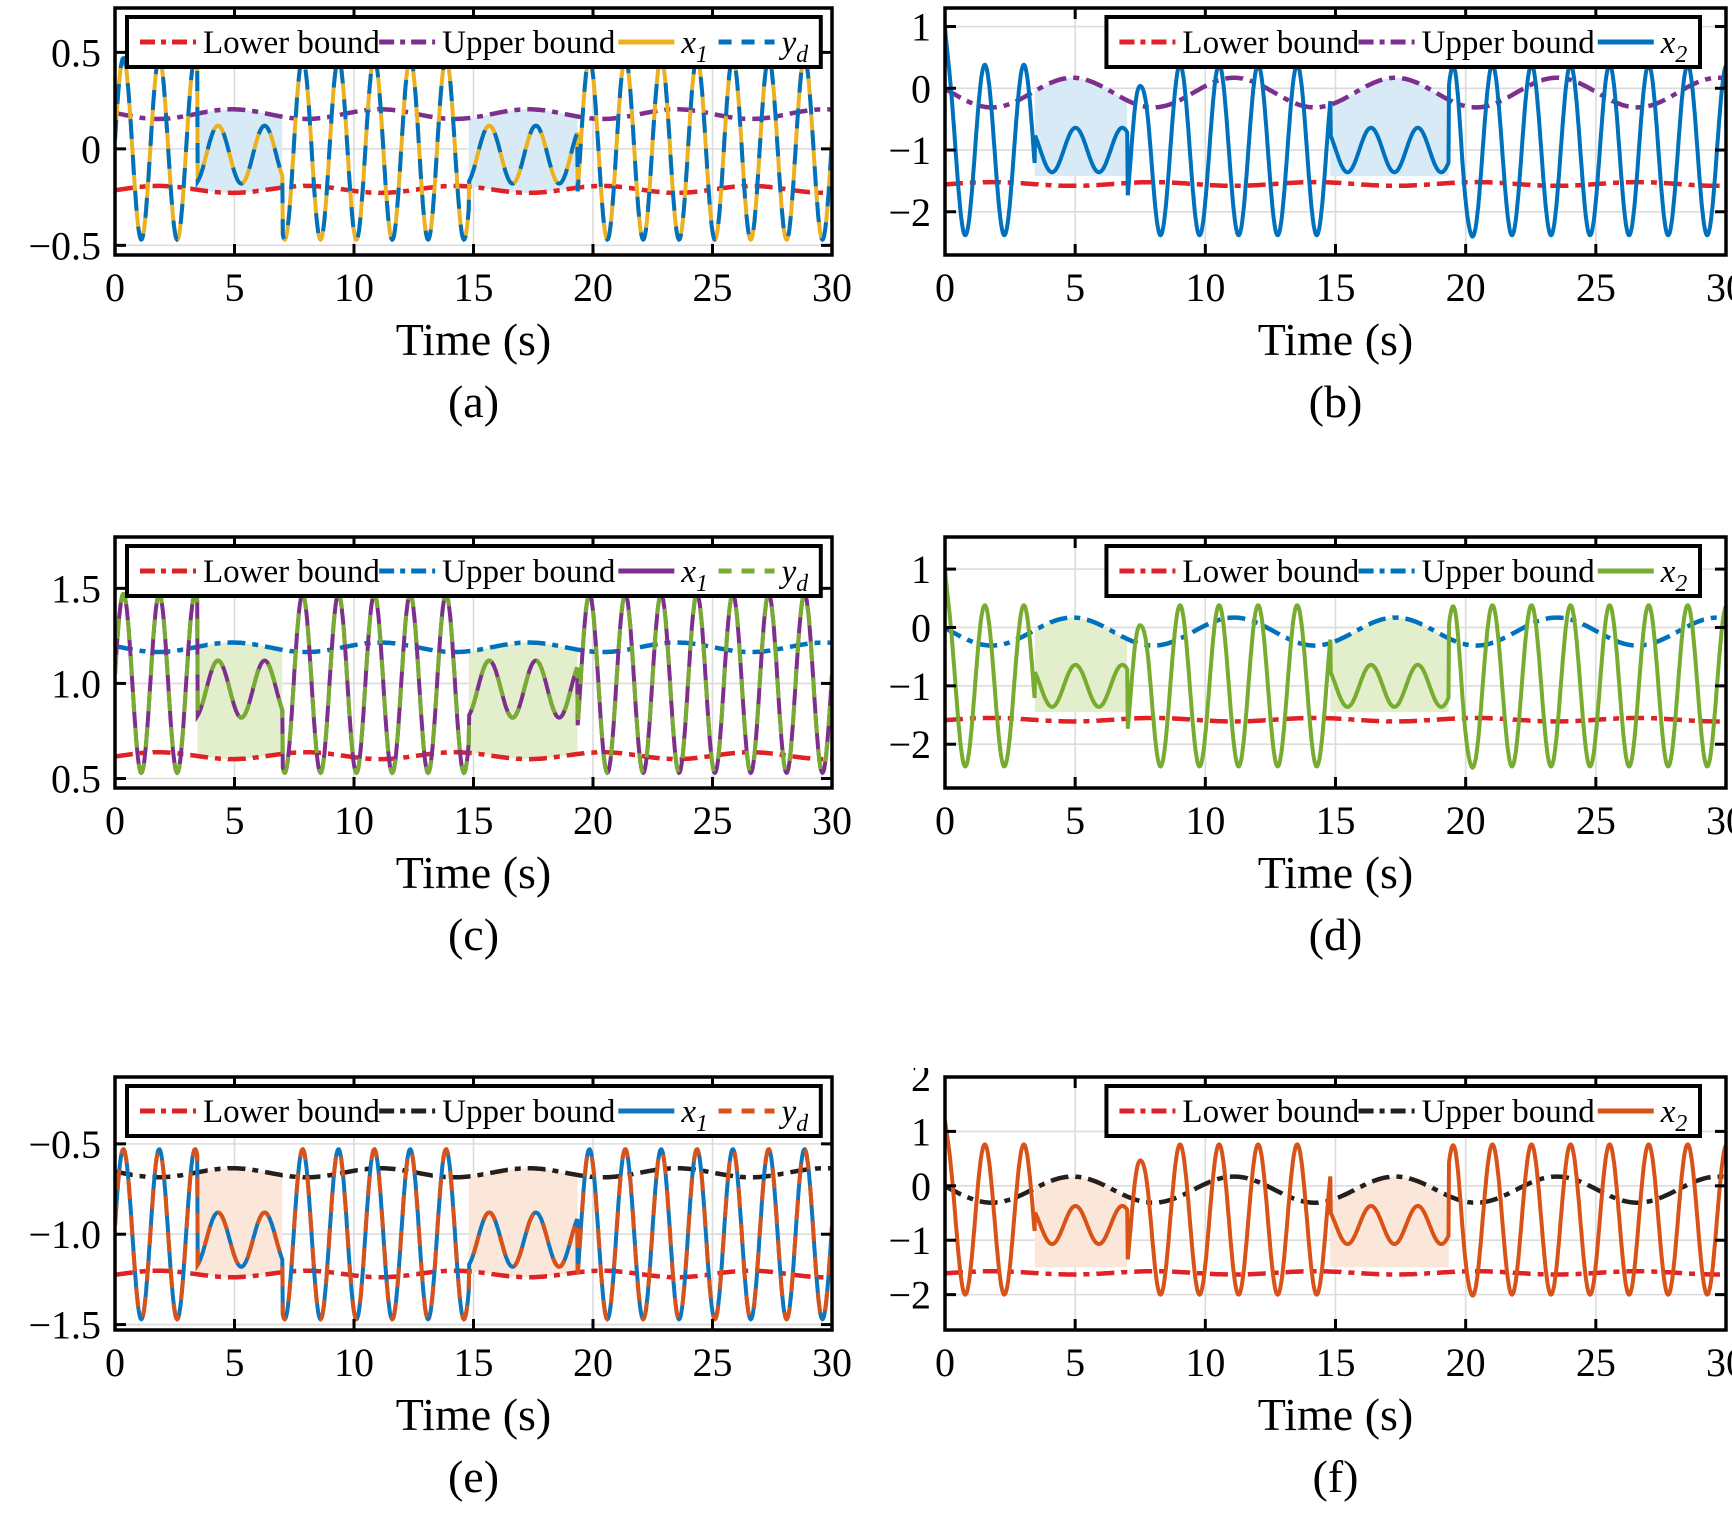 Image resolution: width=1732 pixels, height=1538 pixels. What do you see at coordinates (1403, 1111) in the screenshot?
I see `legend: Lower bound Upper bound x2` at bounding box center [1403, 1111].